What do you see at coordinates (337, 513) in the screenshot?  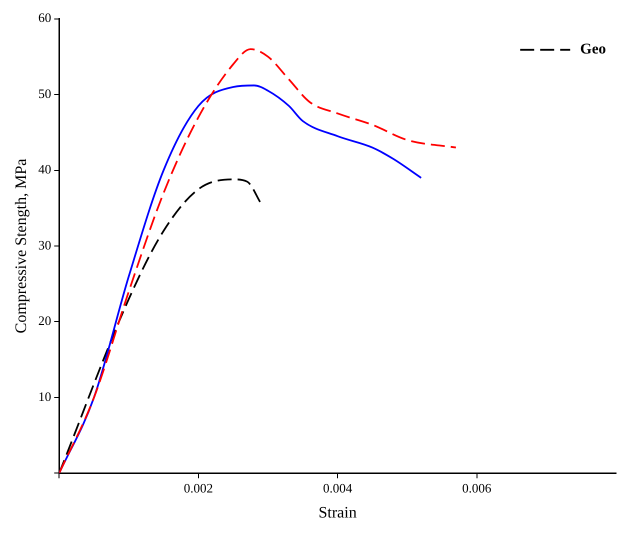 I see `x-axis-title: Strain` at bounding box center [337, 513].